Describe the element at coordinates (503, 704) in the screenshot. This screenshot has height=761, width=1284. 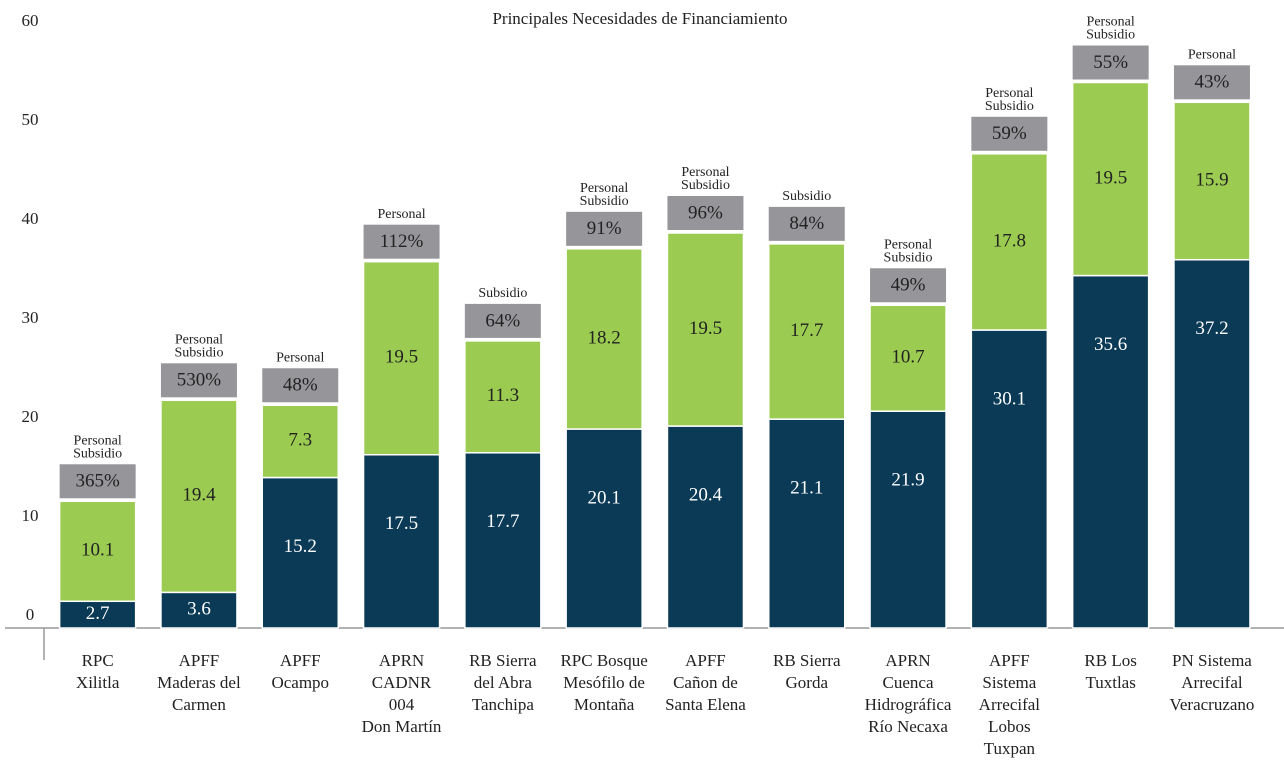
I see `x-tick-label: Tanchipa` at that location.